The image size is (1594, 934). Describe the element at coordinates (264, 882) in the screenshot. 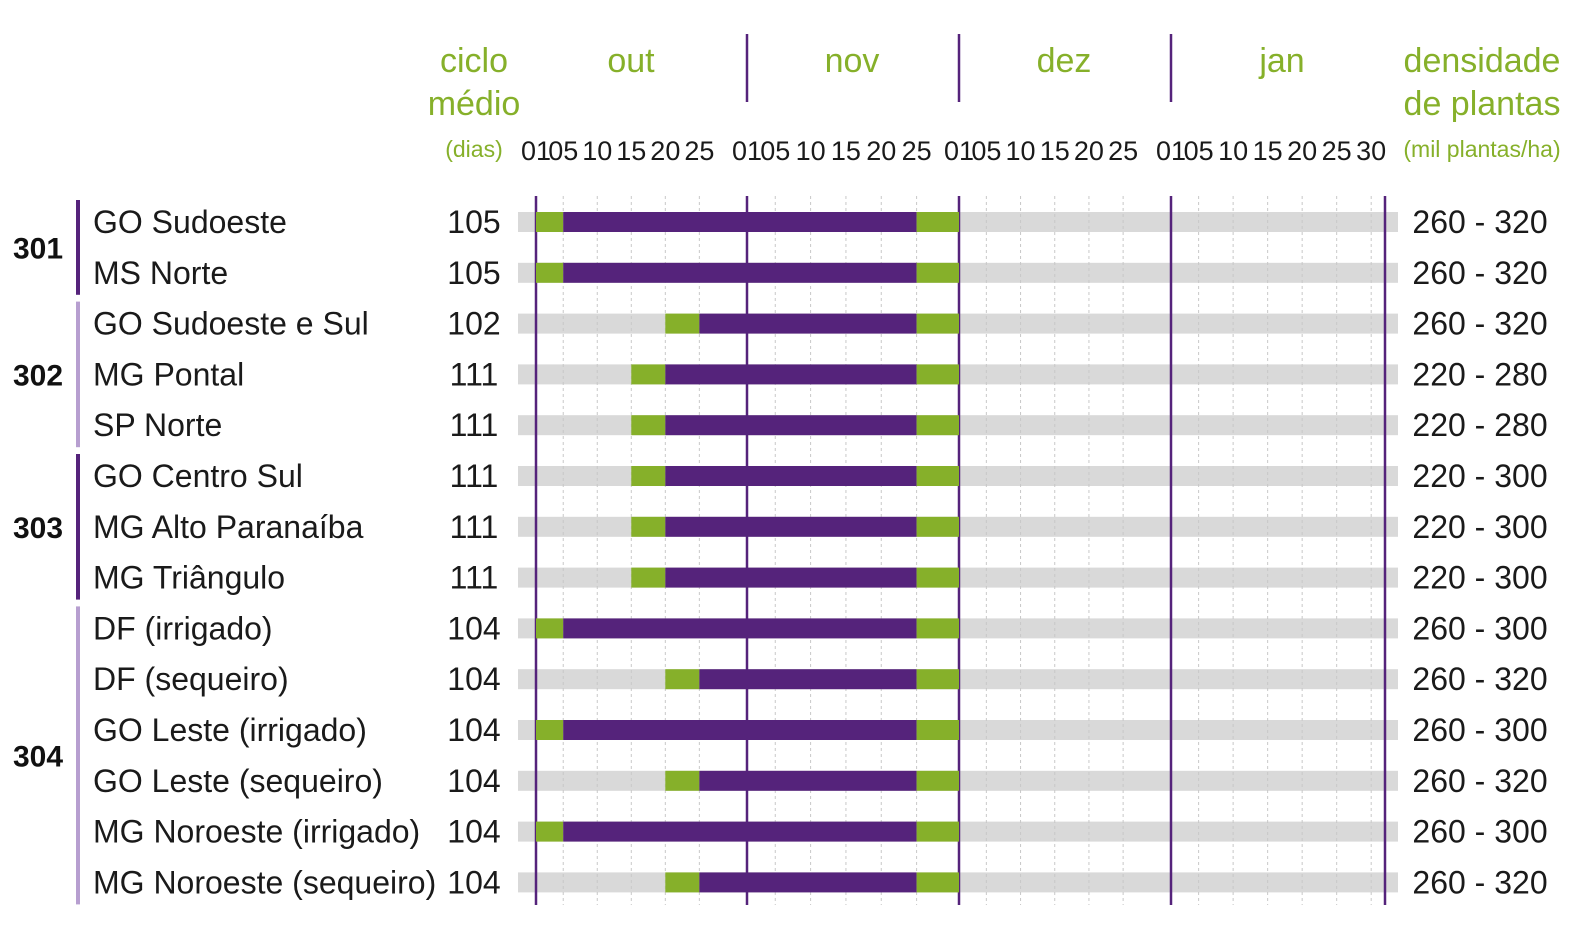

I see `region-label: MG Noroeste (sequeiro)` at that location.